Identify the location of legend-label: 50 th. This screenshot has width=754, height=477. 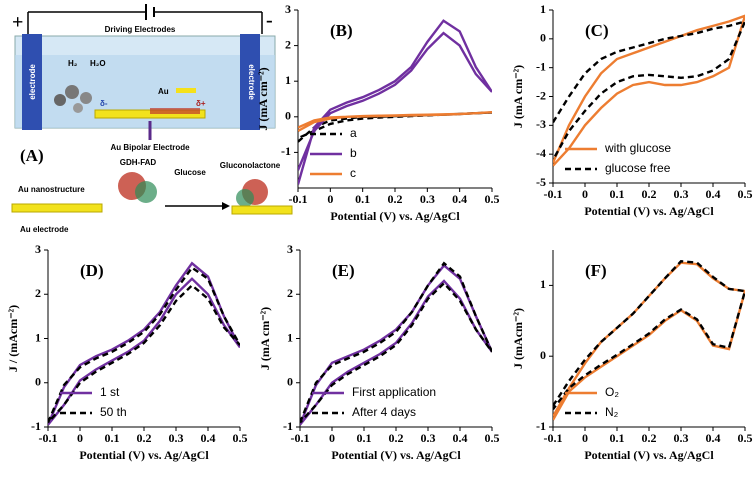
(113, 412).